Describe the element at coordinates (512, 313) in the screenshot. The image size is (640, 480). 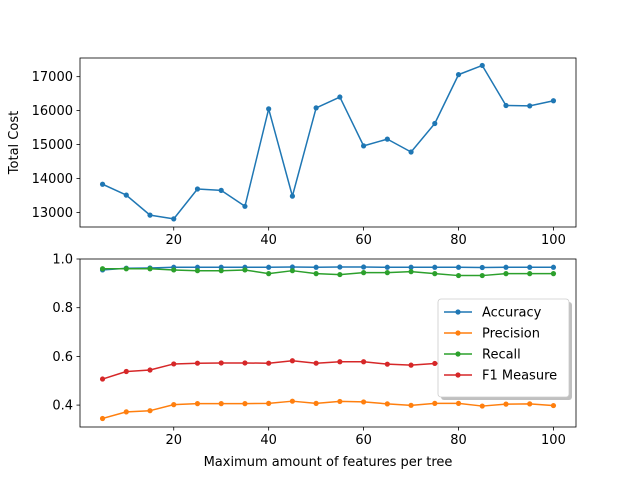
I see `accuracy-legend-label: Accuracy` at that location.